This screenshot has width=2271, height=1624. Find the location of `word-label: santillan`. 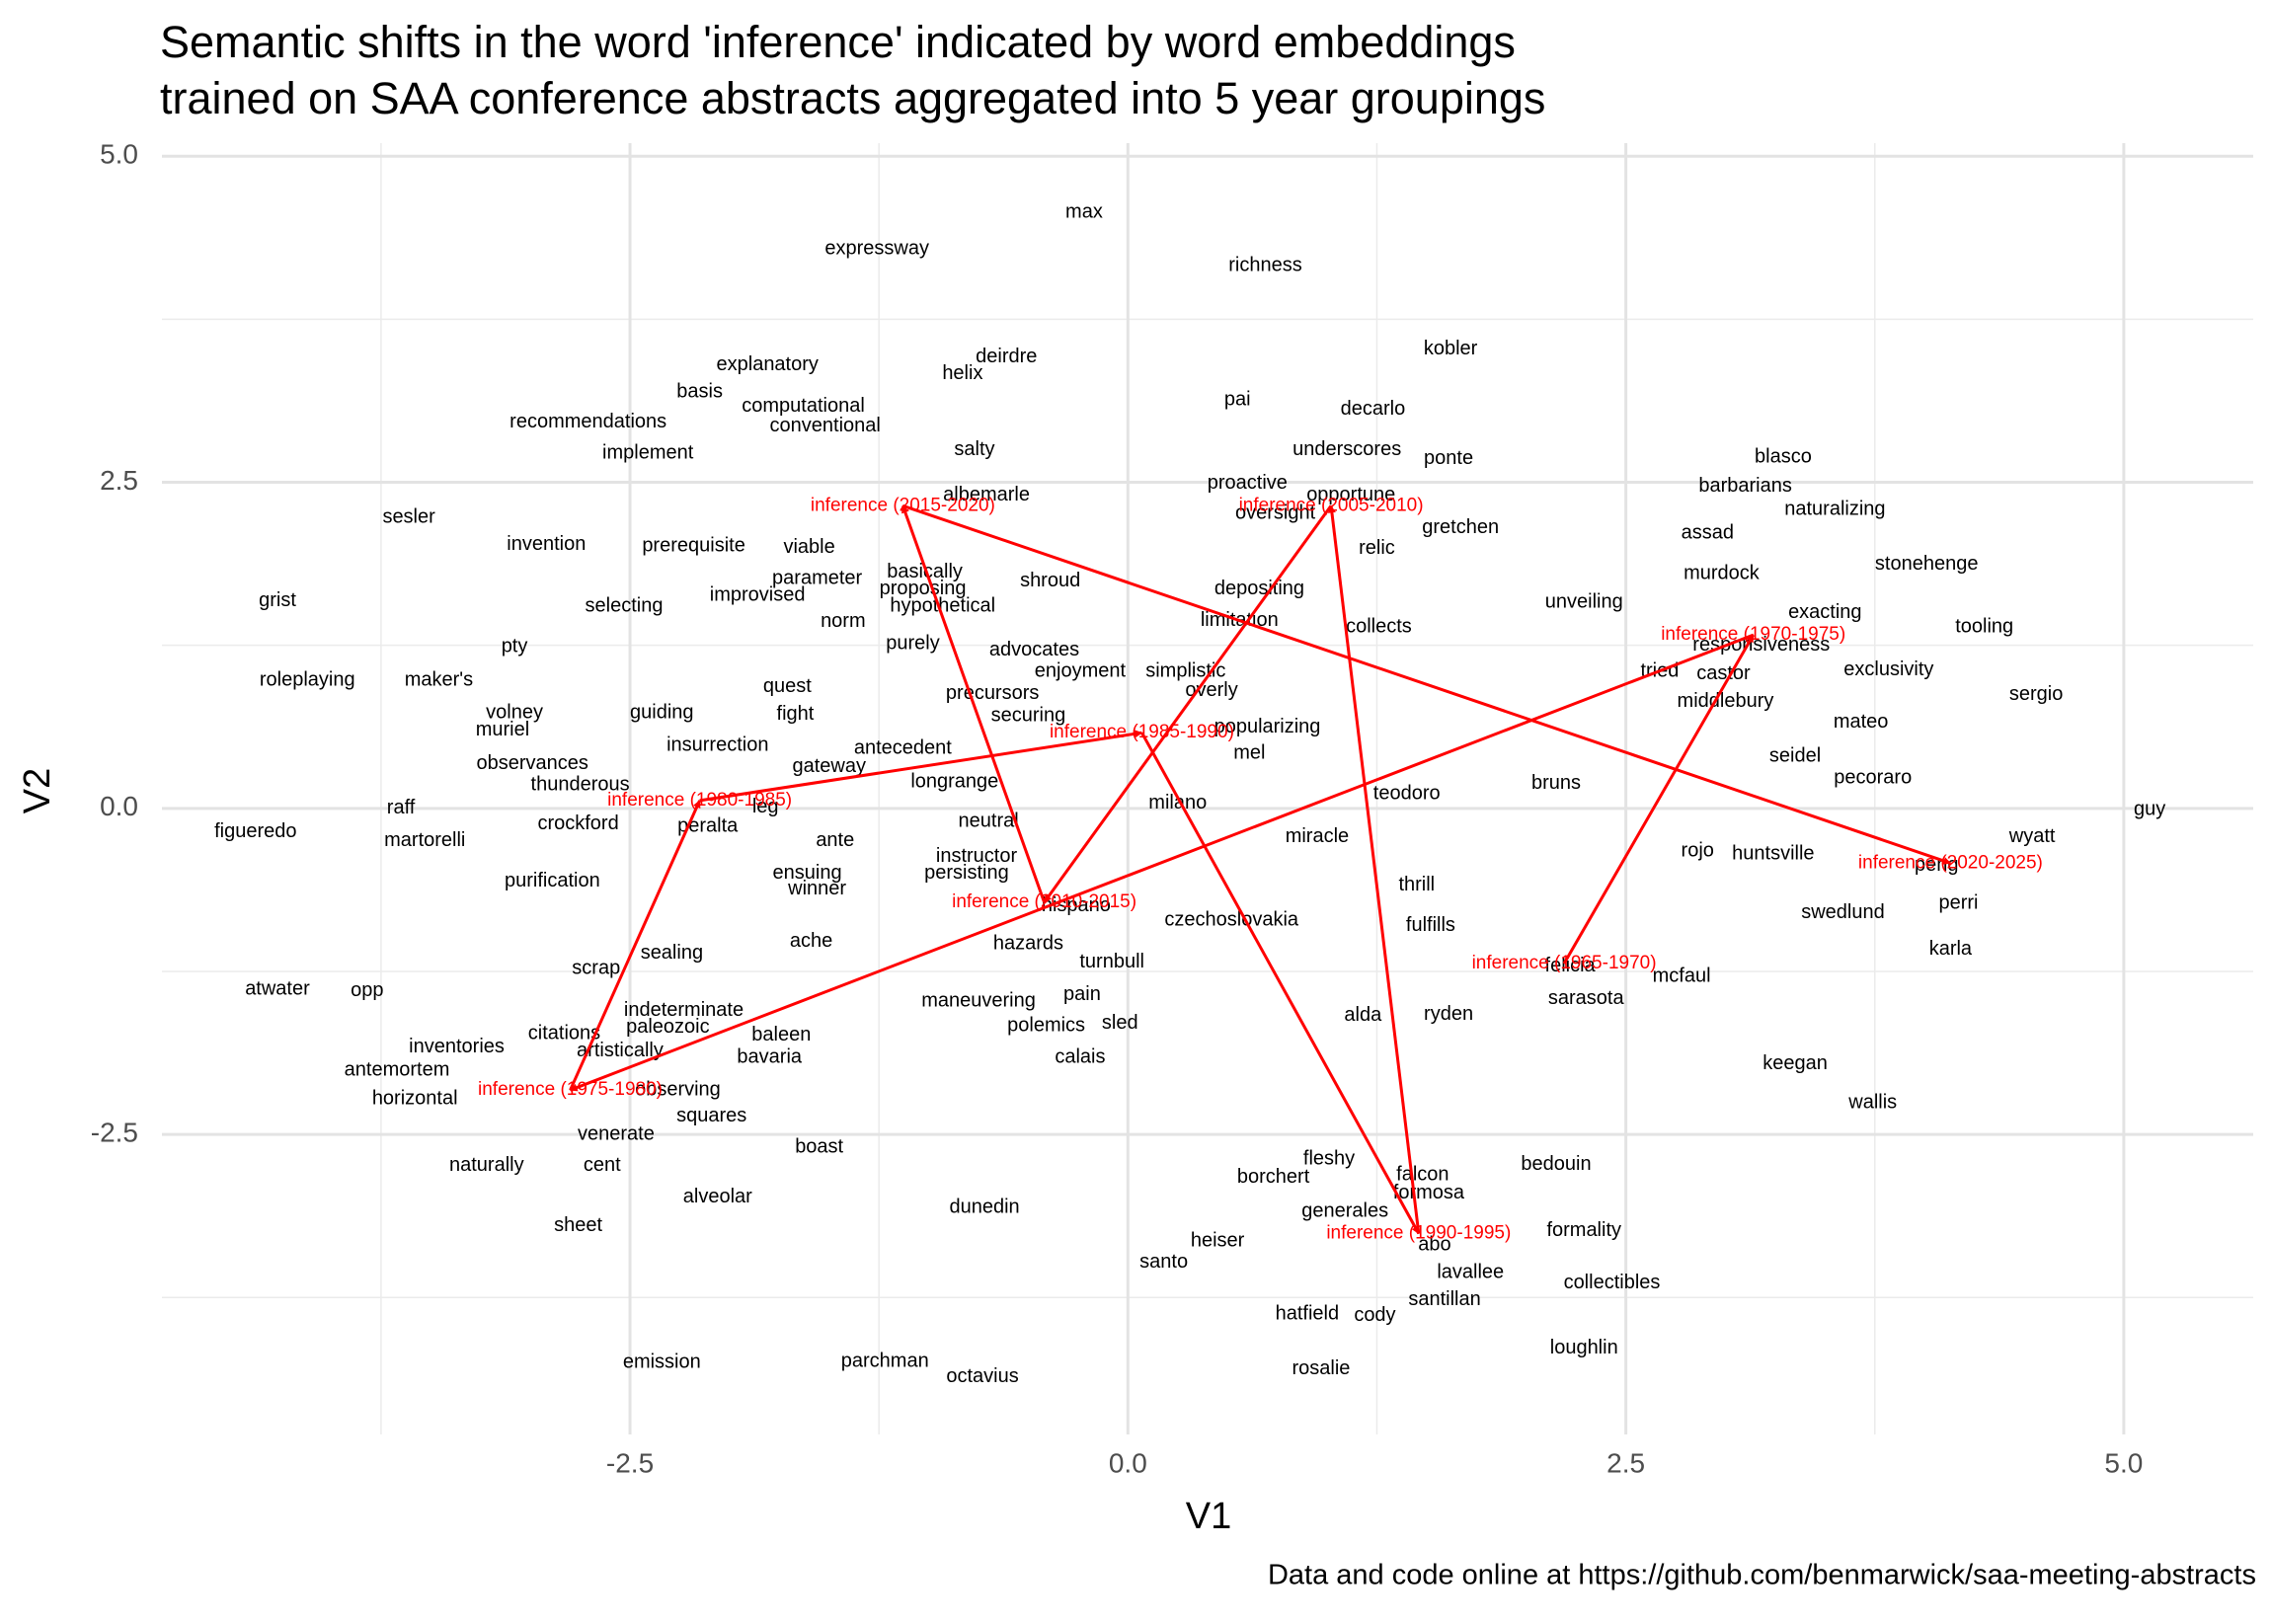

word-label: santillan is located at coordinates (1444, 1299).